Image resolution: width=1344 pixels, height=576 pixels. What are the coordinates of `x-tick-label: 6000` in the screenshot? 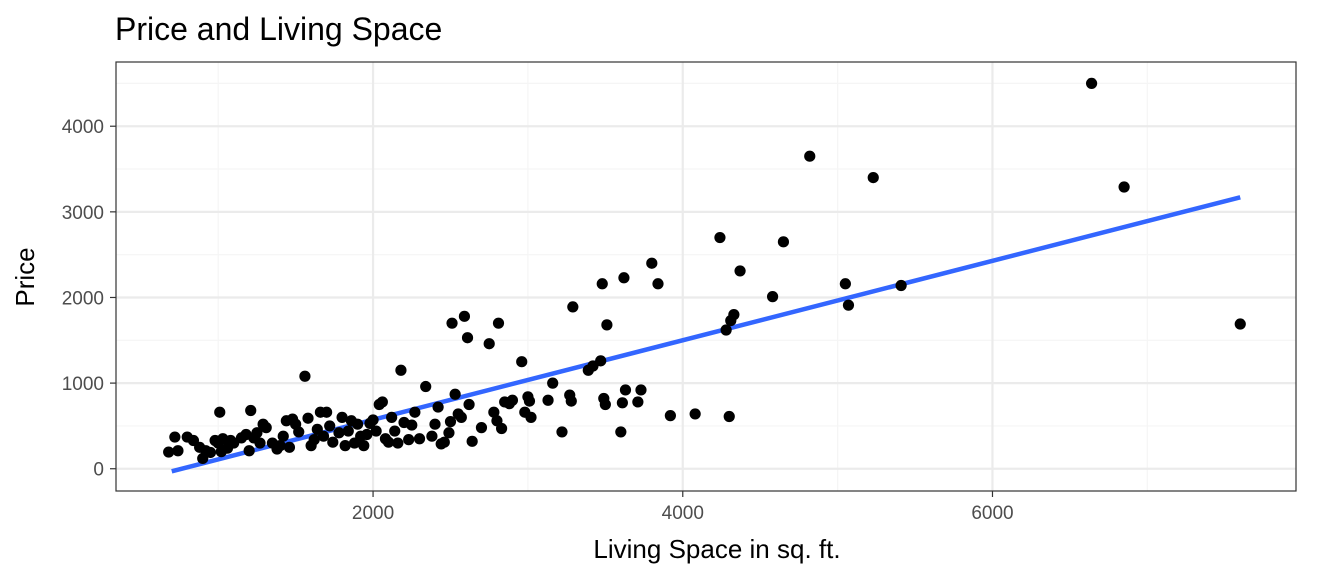 It's located at (992, 513).